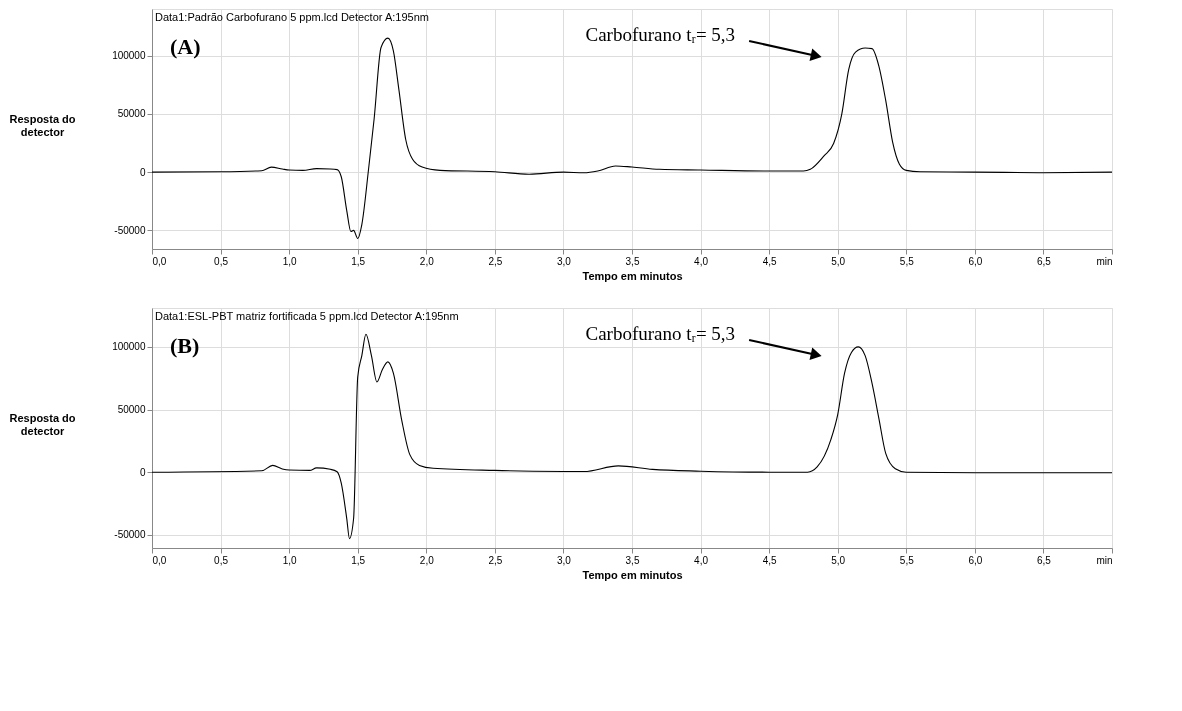  I want to click on annotation: (A), so click(185, 46).